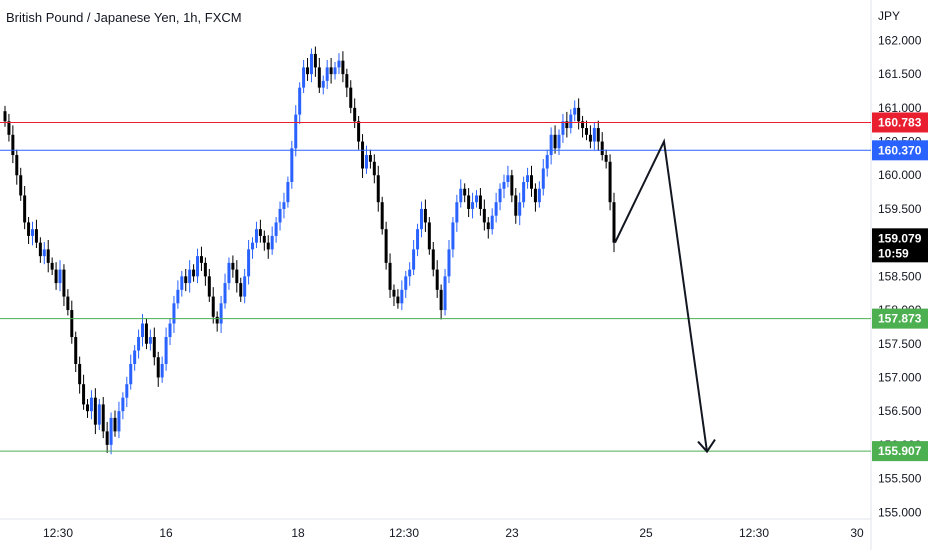  I want to click on price-tag-label-entry: 160.370, so click(900, 150).